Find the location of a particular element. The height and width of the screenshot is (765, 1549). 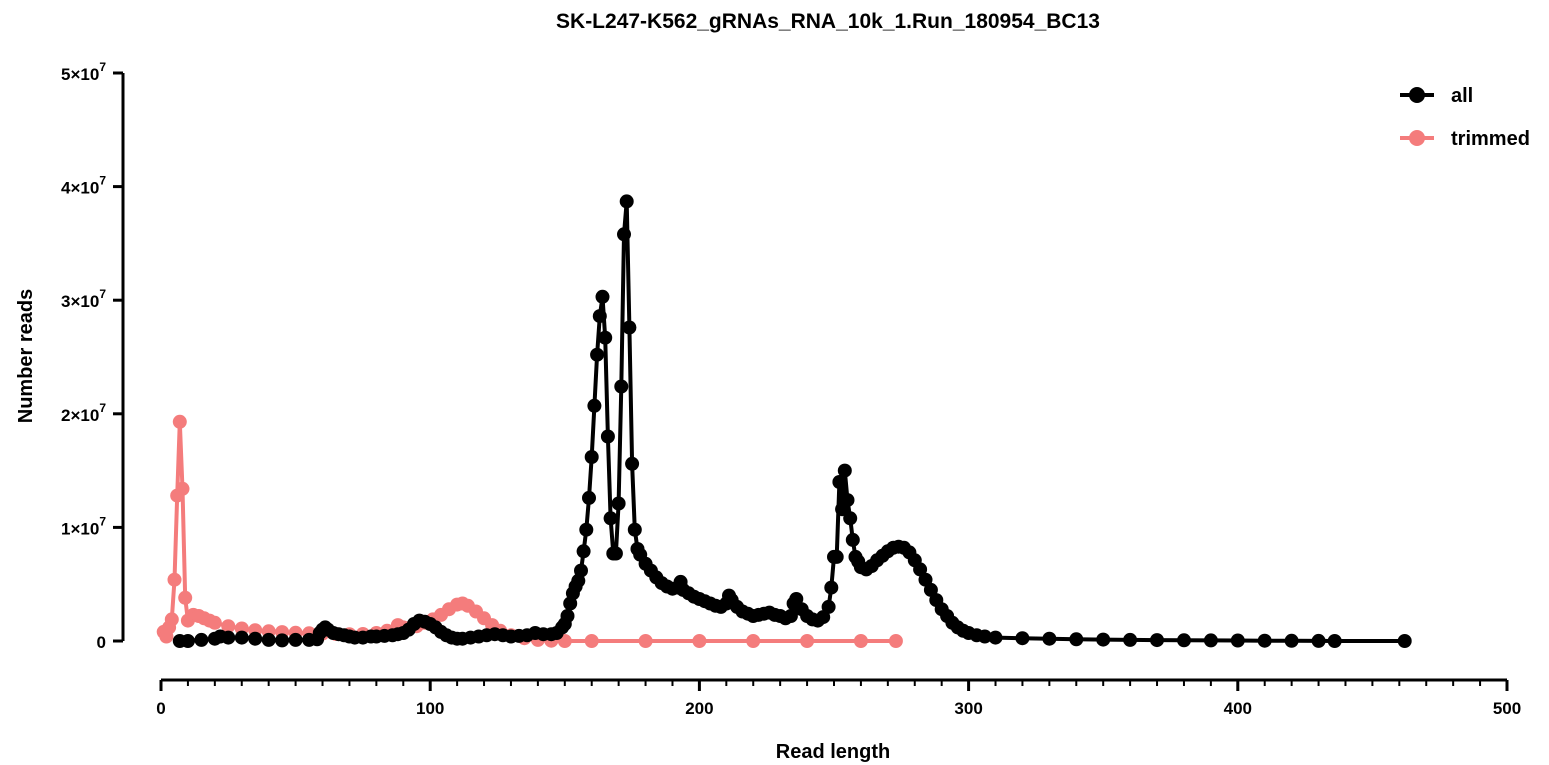

y-tick-label: 0 is located at coordinates (101, 642).